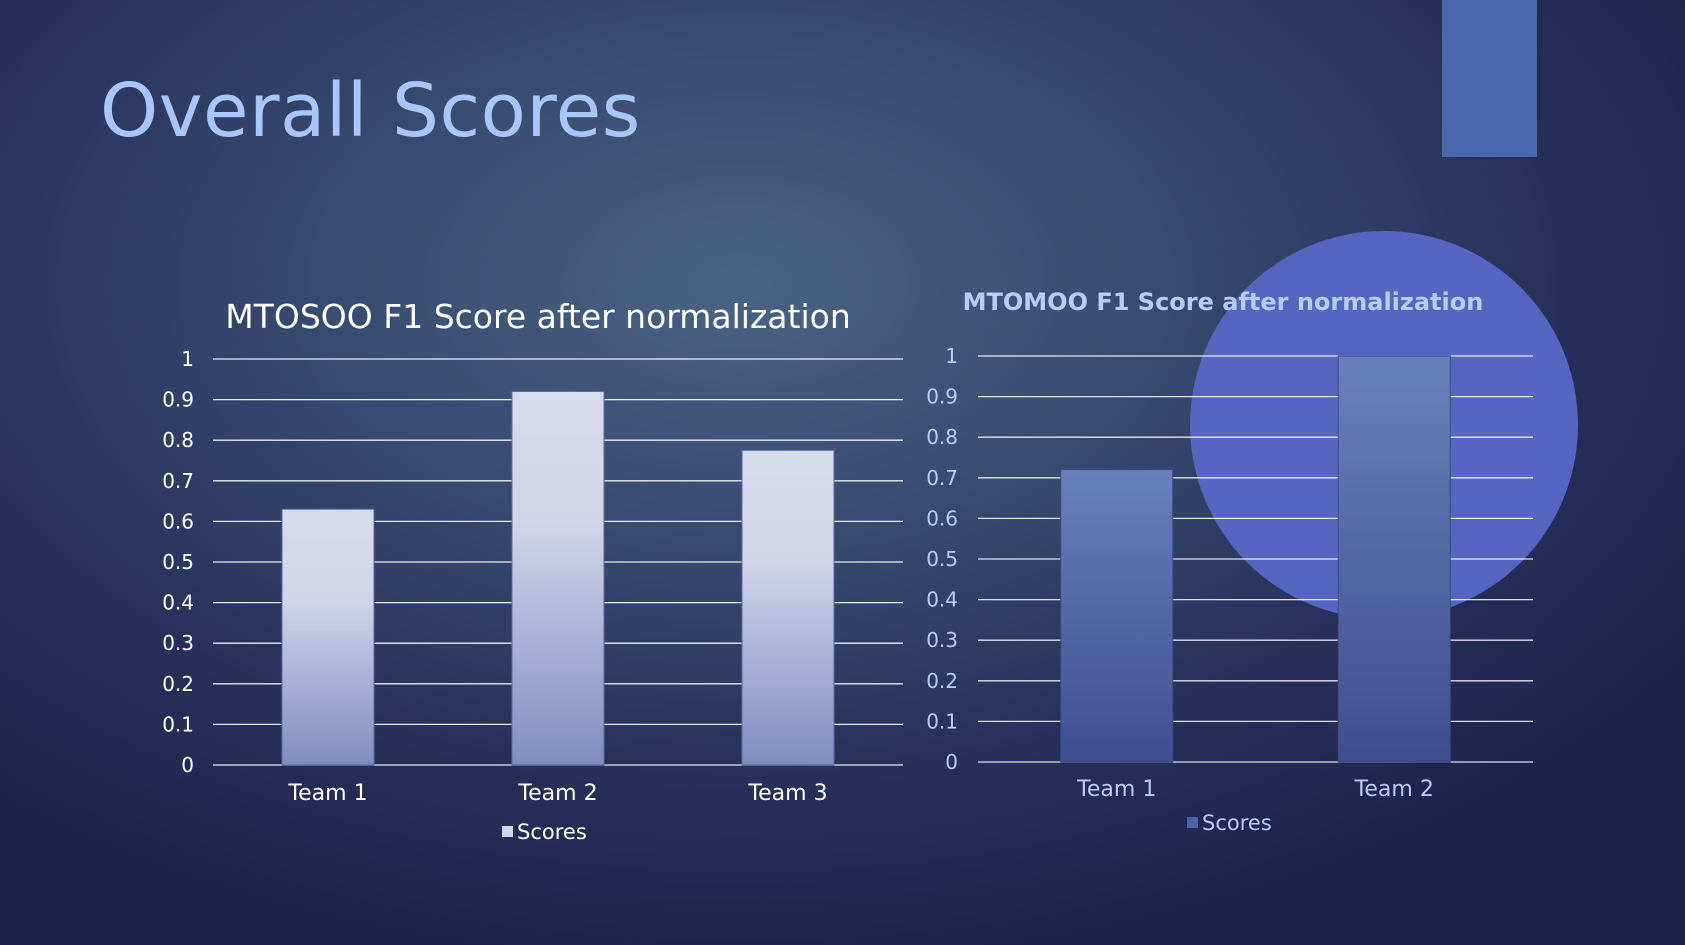  I want to click on chart1-bars, so click(558, 578).